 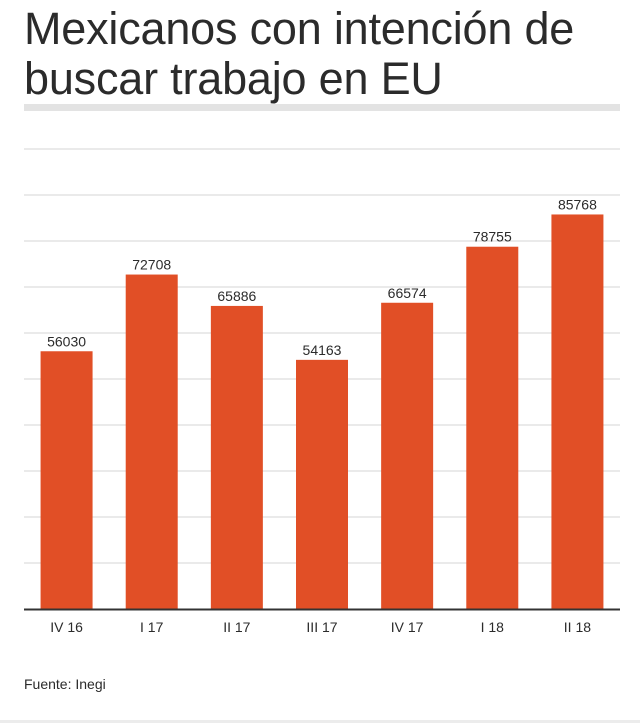 I want to click on x-tick-label: IV 17, so click(x=407, y=627).